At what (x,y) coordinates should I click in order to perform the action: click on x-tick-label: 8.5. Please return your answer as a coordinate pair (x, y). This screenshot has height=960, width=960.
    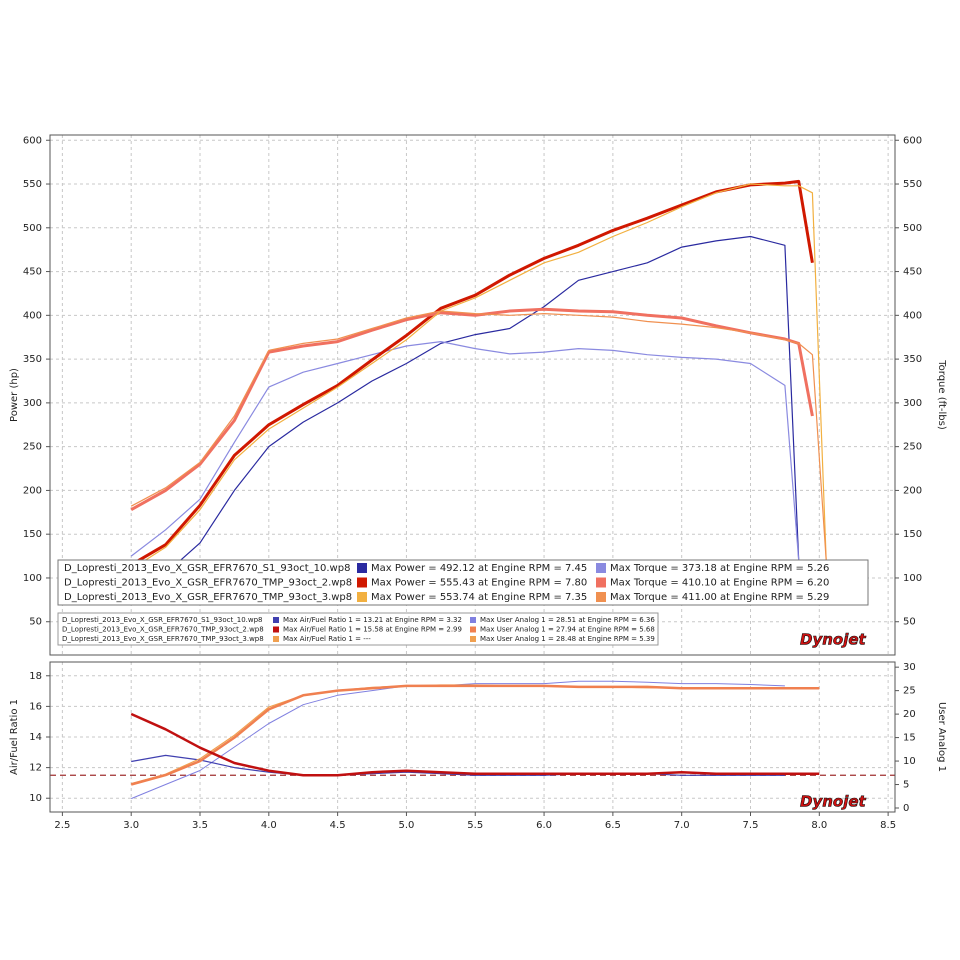
    Looking at the image, I should click on (888, 825).